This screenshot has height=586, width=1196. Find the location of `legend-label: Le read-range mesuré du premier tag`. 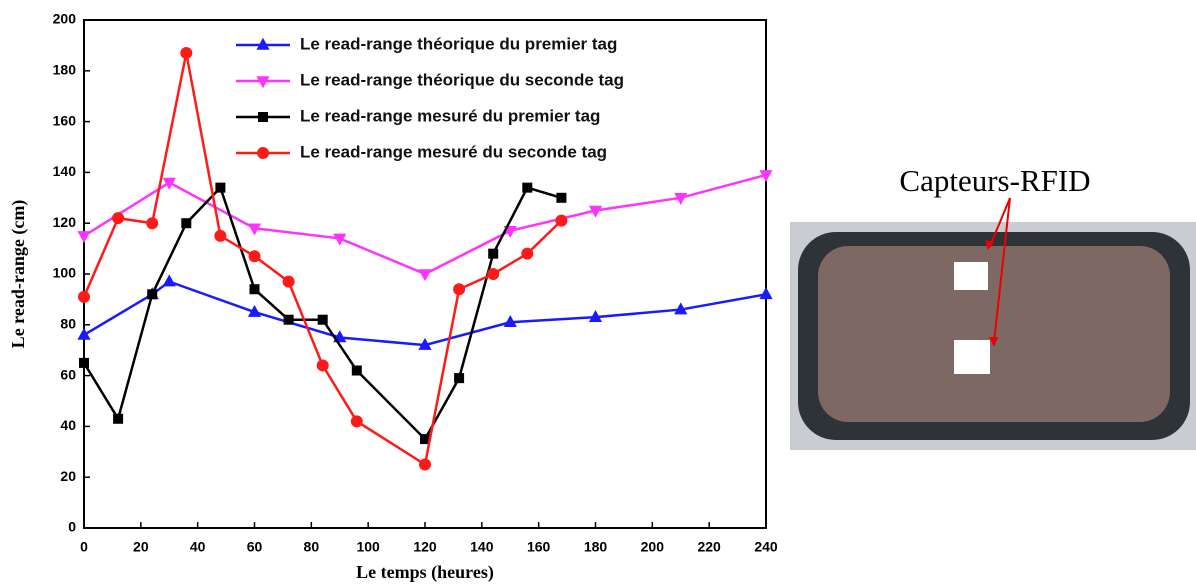

legend-label: Le read-range mesuré du premier tag is located at coordinates (450, 115).